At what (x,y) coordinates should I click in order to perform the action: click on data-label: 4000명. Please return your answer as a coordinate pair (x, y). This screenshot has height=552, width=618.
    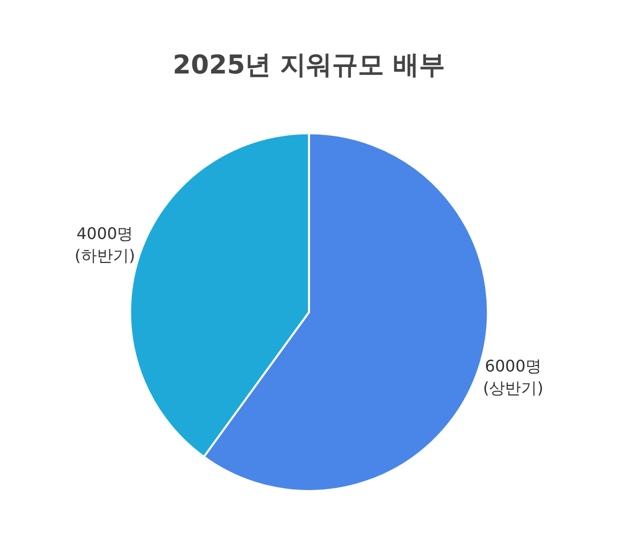
    Looking at the image, I should click on (105, 233).